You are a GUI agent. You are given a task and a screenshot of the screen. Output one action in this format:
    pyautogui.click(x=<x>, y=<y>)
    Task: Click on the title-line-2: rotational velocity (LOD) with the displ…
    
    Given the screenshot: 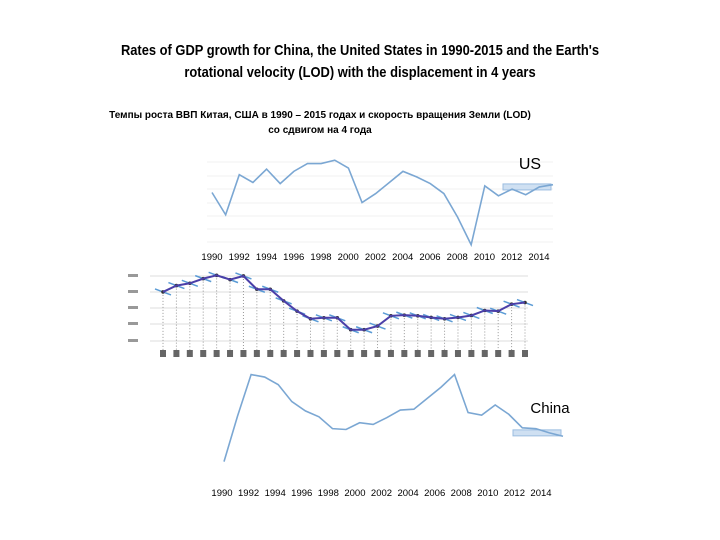 What is the action you would take?
    pyautogui.click(x=360, y=72)
    